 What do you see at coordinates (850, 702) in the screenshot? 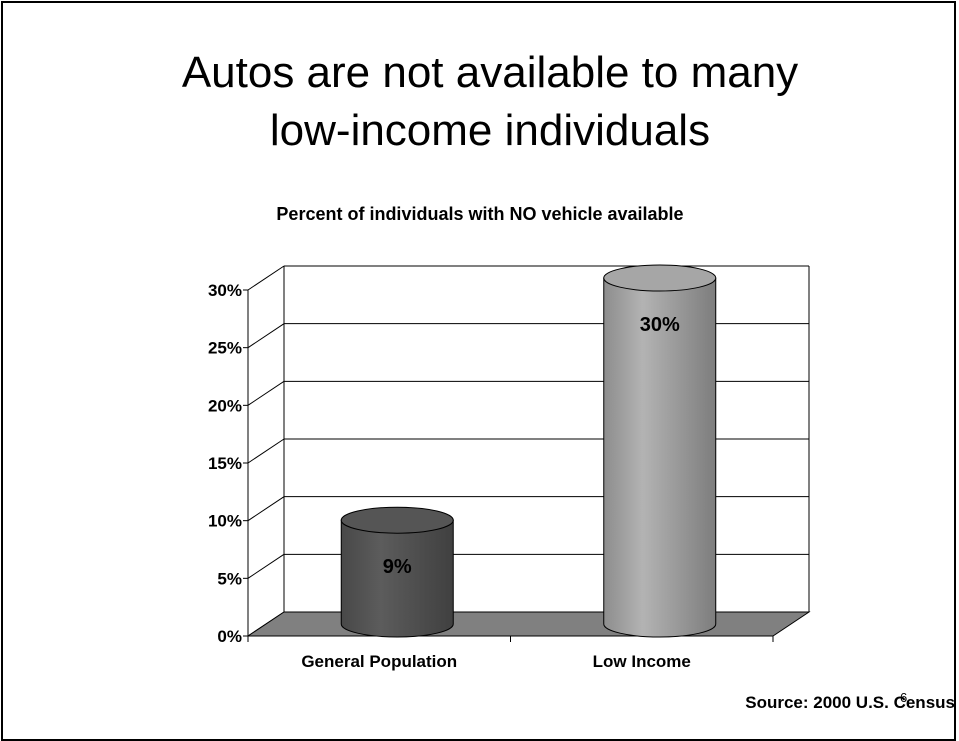
I see `source-note: Source: 2000 U.S. Census` at bounding box center [850, 702].